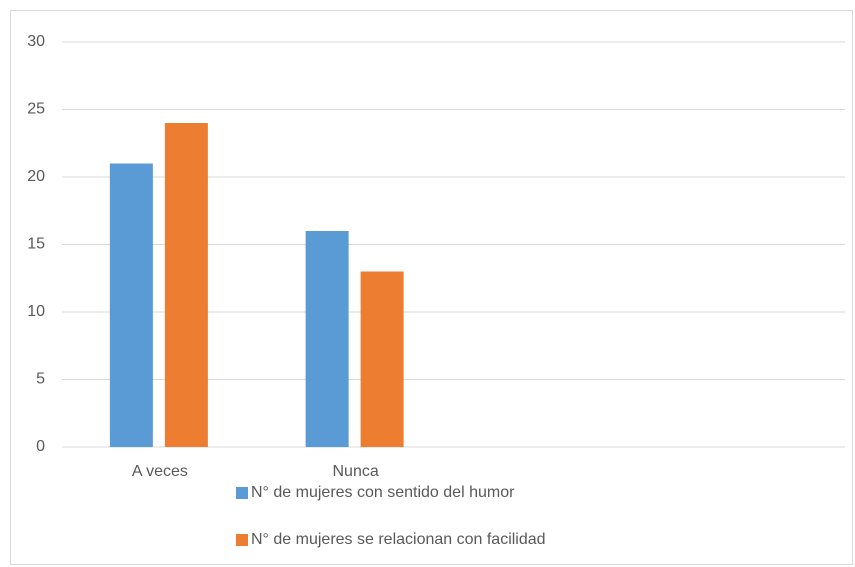  What do you see at coordinates (40, 446) in the screenshot?
I see `y-tick-label: 0` at bounding box center [40, 446].